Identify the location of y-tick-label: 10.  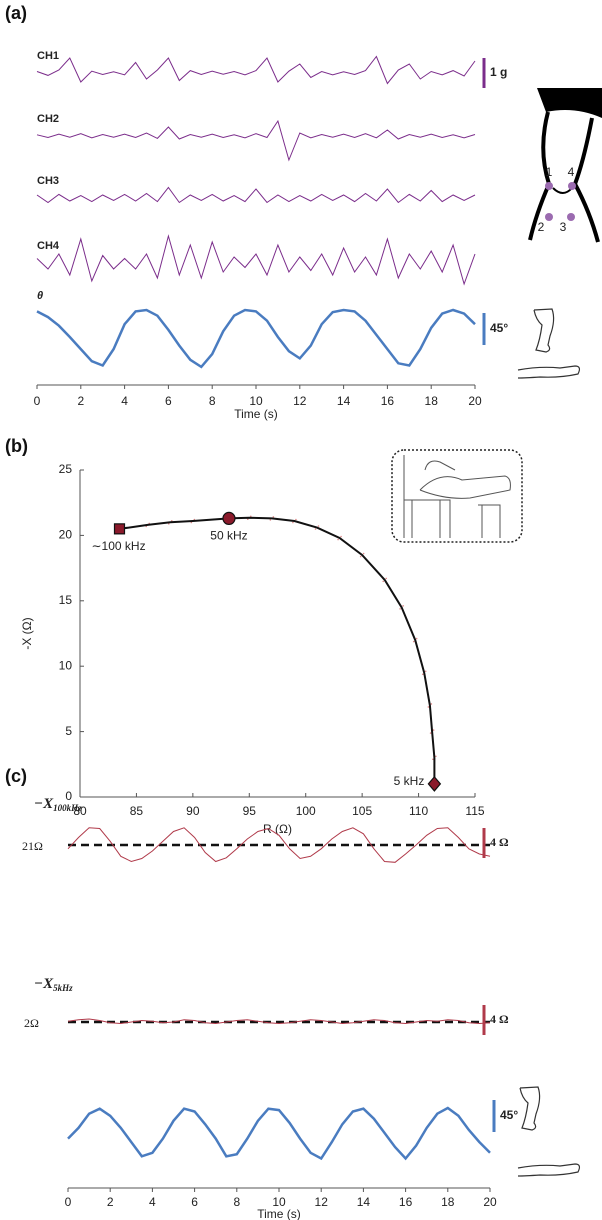
(66, 665).